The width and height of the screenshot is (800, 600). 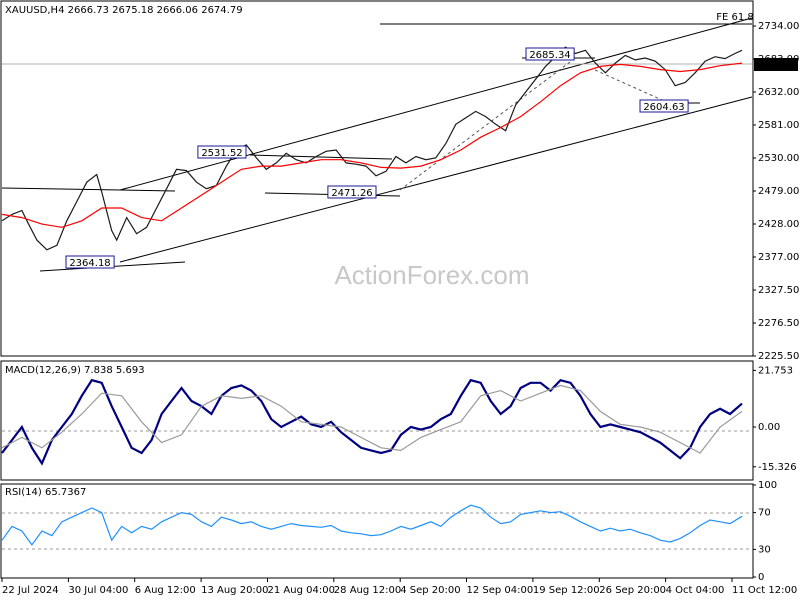 What do you see at coordinates (165, 590) in the screenshot?
I see `x-tick-label: 6 Aug 12:00` at bounding box center [165, 590].